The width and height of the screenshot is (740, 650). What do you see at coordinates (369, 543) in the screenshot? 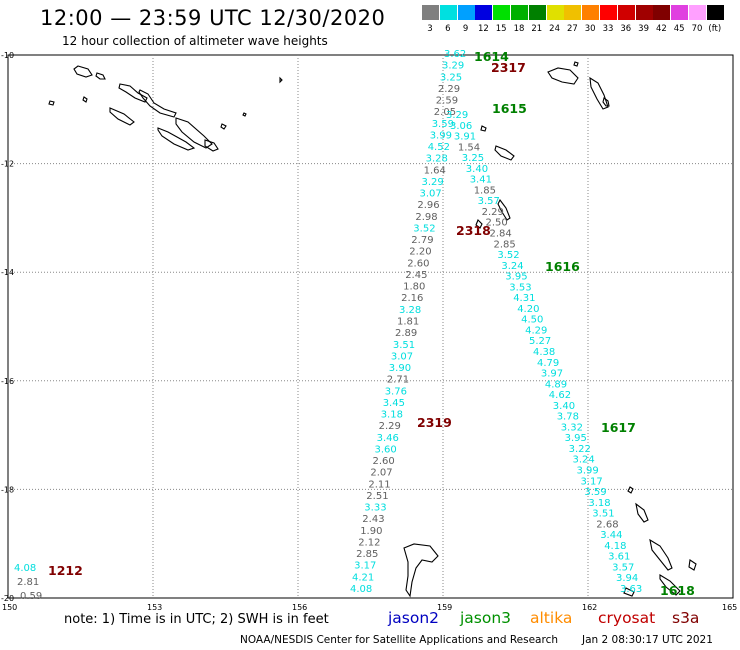
I see `wave-height-value: 2.12` at bounding box center [369, 543].